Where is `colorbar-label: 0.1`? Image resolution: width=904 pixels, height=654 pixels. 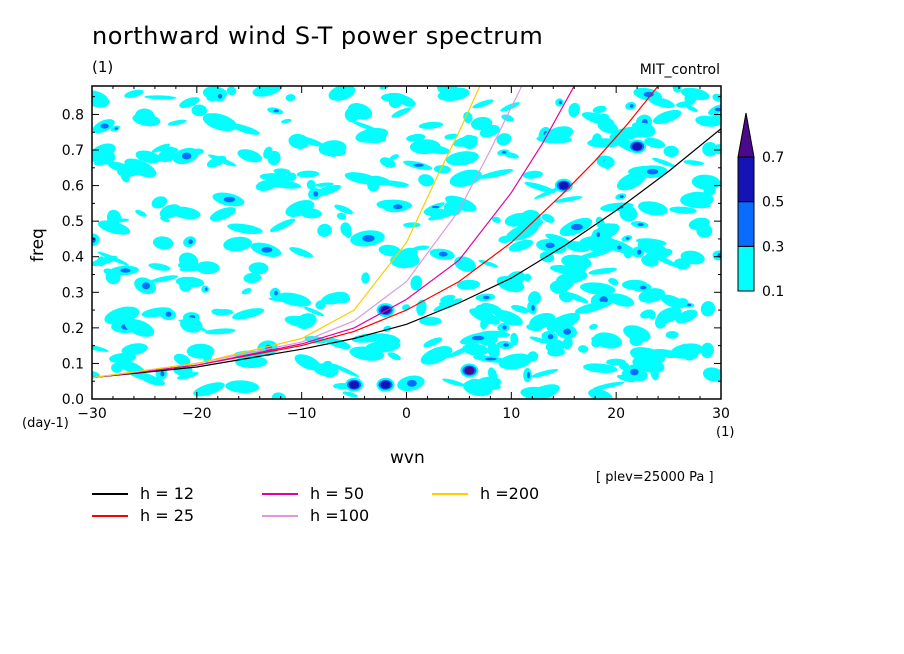
colorbar-label: 0.1 is located at coordinates (773, 292).